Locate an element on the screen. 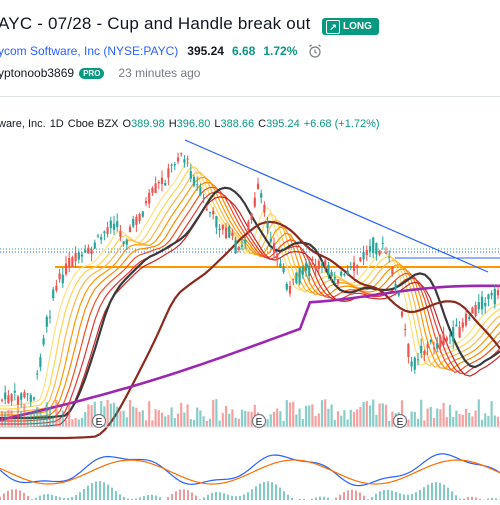  author-name: yptonoob3869 is located at coordinates (37, 73).